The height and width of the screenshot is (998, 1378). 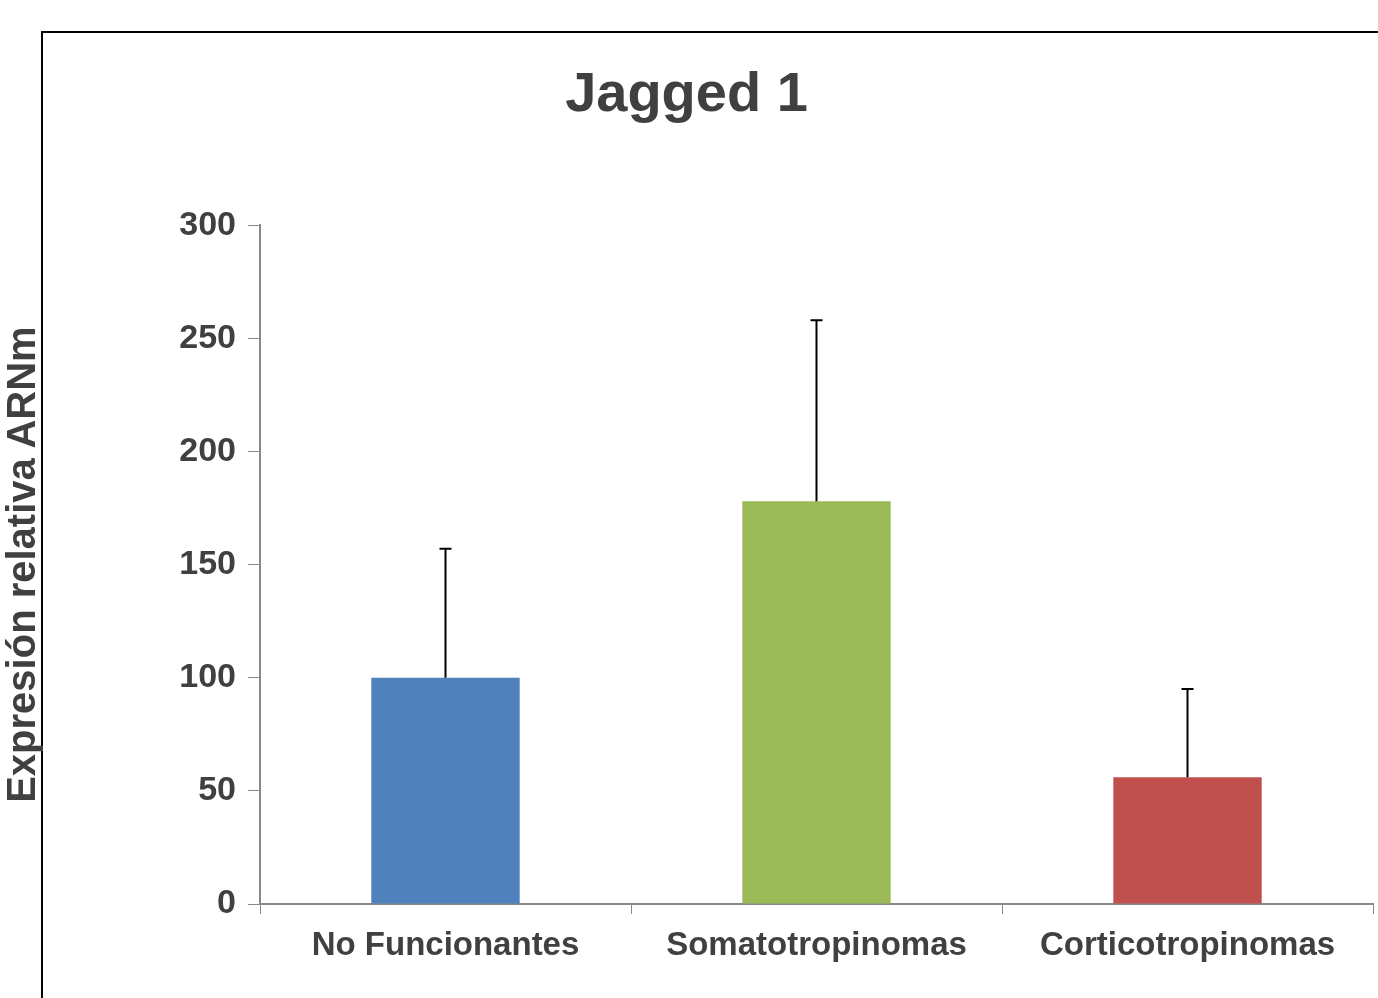 What do you see at coordinates (686, 92) in the screenshot?
I see `chart-title: Jagged 1` at bounding box center [686, 92].